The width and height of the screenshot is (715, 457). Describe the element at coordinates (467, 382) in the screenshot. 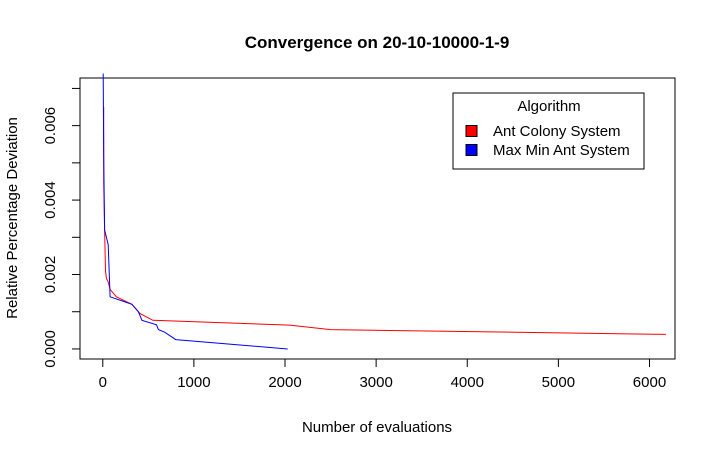

I see `x-tick-label: 4000` at that location.